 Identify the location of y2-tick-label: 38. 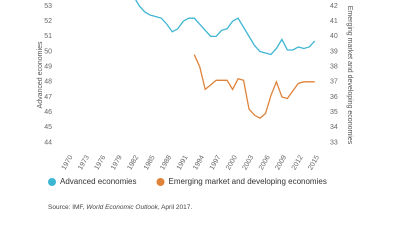
(334, 67).